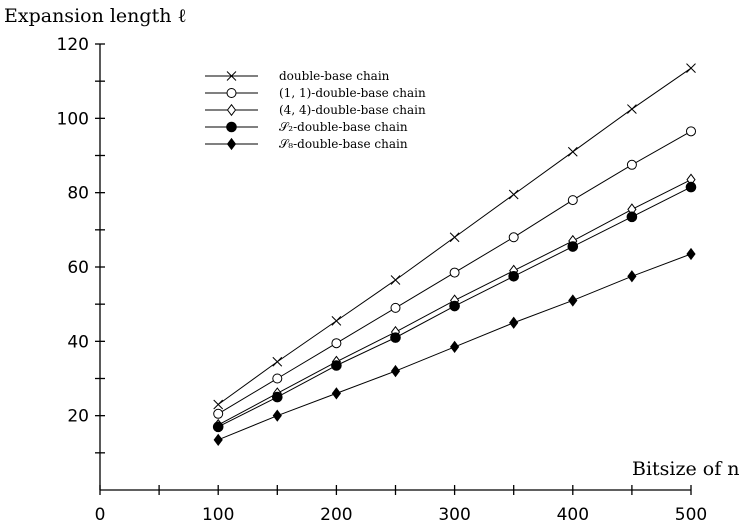 The width and height of the screenshot is (755, 523). Describe the element at coordinates (95, 16) in the screenshot. I see `y-axis-label: Expansion length ℓ` at that location.